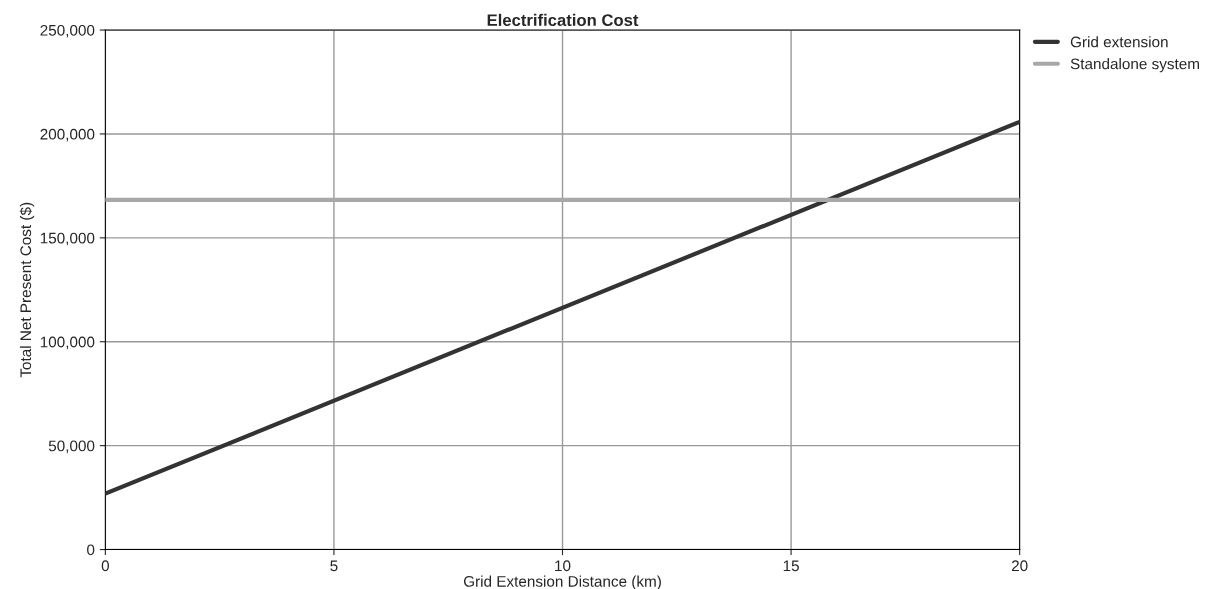 The image size is (1211, 589). I want to click on y-tick-label: 50,000, so click(71, 447).